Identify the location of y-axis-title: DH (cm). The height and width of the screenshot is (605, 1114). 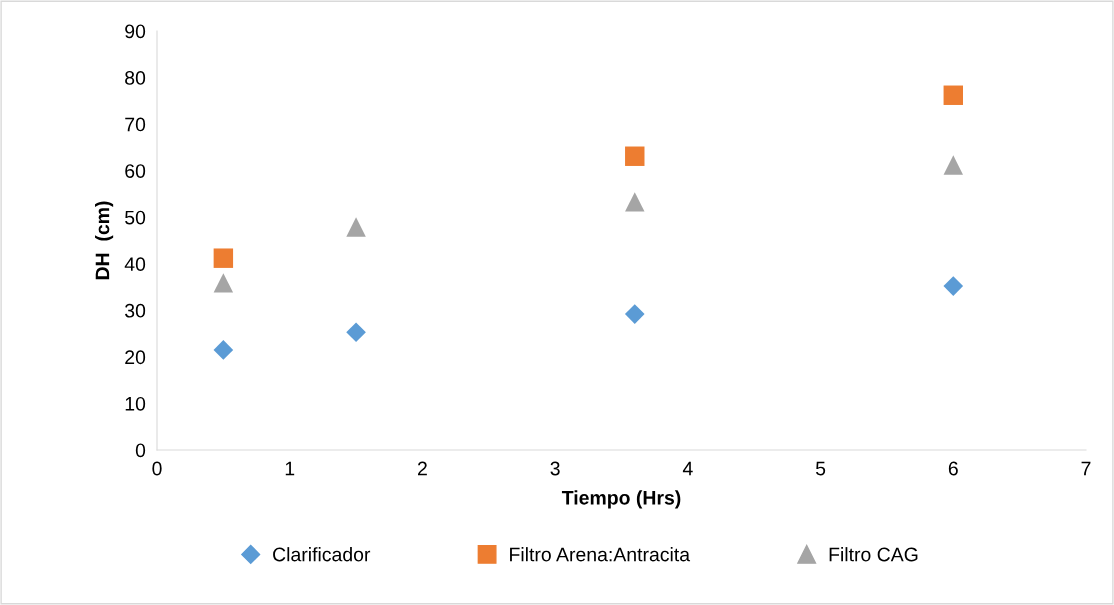
(104, 240).